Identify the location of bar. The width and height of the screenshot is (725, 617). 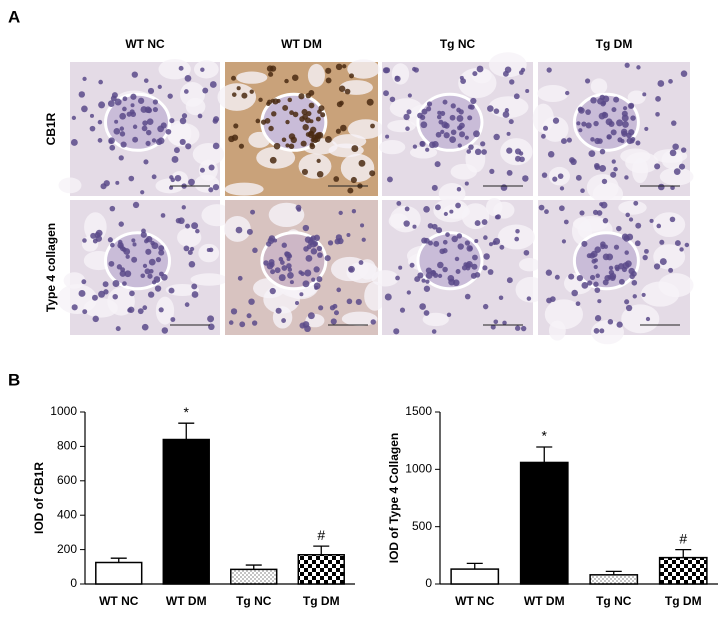
(683, 570).